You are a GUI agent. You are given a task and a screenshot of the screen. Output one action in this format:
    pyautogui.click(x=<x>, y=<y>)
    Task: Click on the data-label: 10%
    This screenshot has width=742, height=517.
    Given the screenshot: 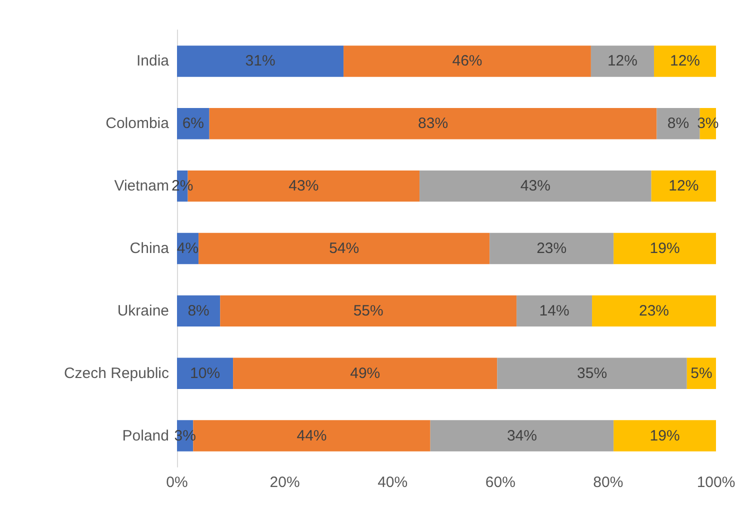 What is the action you would take?
    pyautogui.click(x=205, y=373)
    